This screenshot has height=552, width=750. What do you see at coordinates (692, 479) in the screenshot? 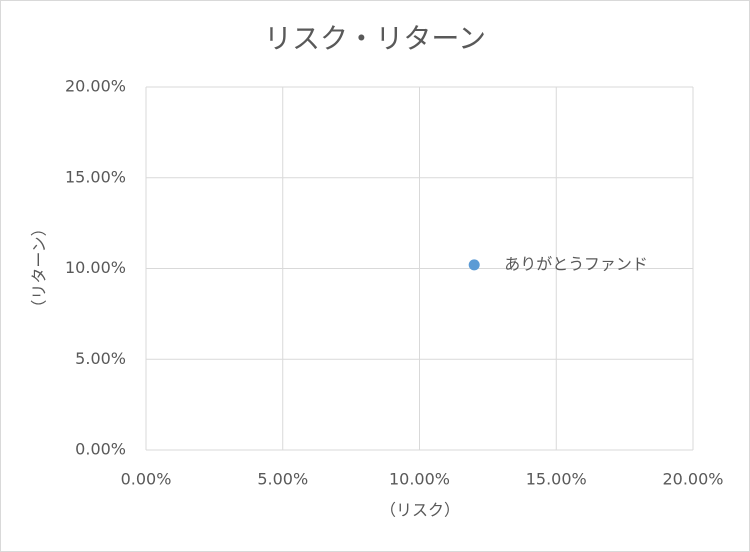
I see `x-tick-label: 20.00%` at bounding box center [692, 479].